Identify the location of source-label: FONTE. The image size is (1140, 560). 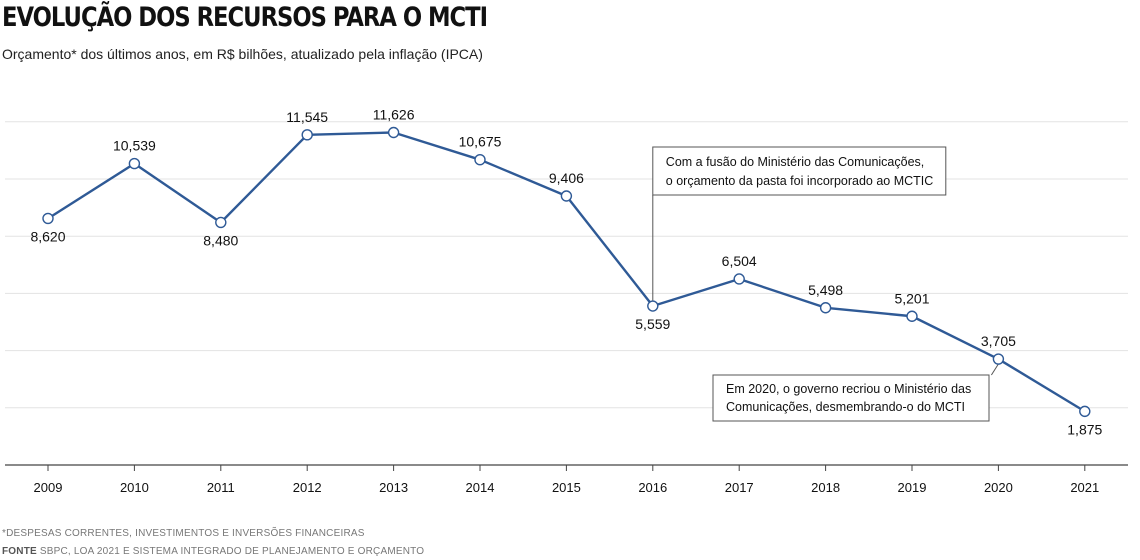
(19, 551).